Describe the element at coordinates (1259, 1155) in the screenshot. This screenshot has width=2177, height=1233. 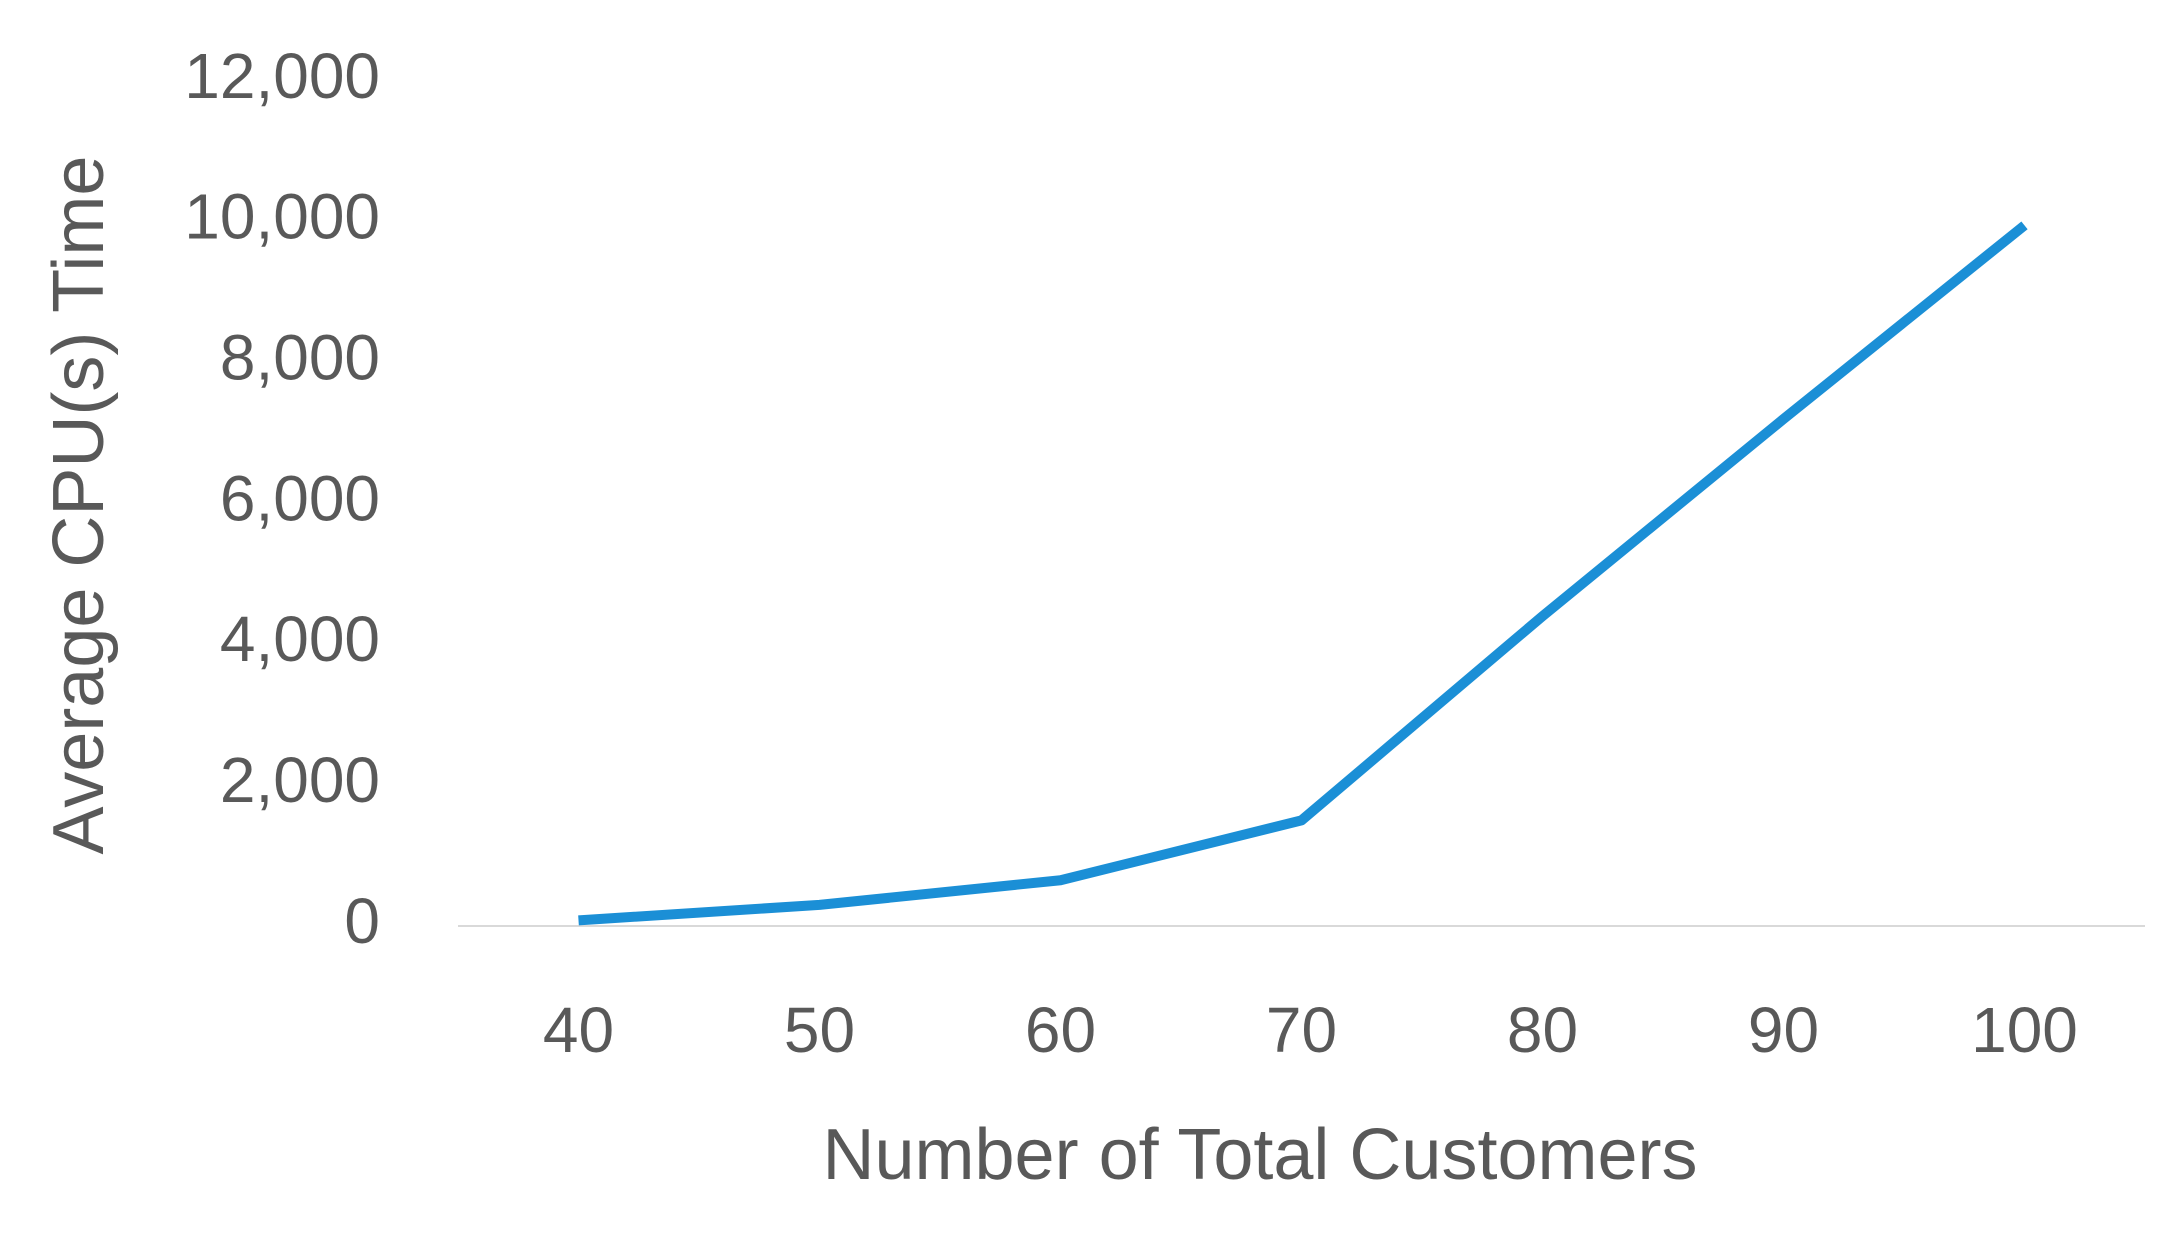
I see `x-axis-title: Number of Total Customers` at that location.